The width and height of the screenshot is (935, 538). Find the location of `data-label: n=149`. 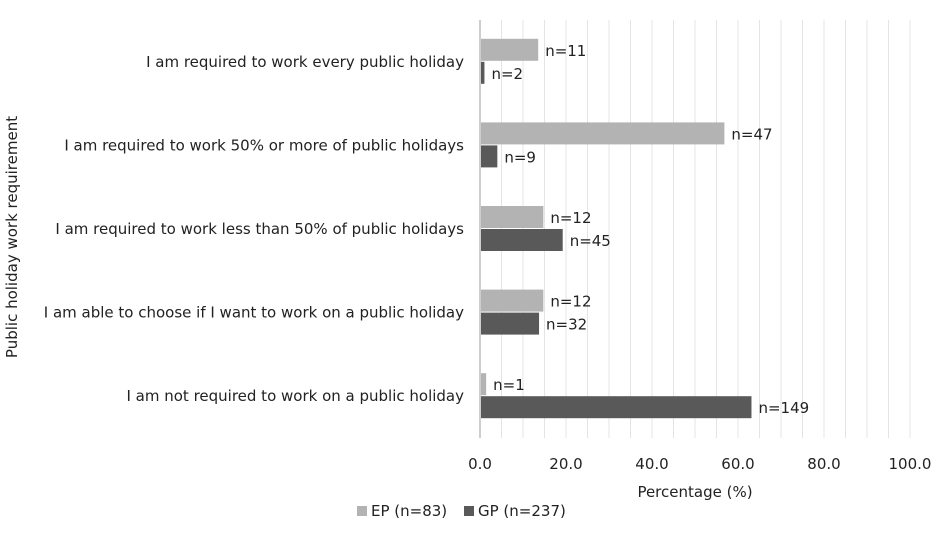

data-label: n=149 is located at coordinates (783, 408).